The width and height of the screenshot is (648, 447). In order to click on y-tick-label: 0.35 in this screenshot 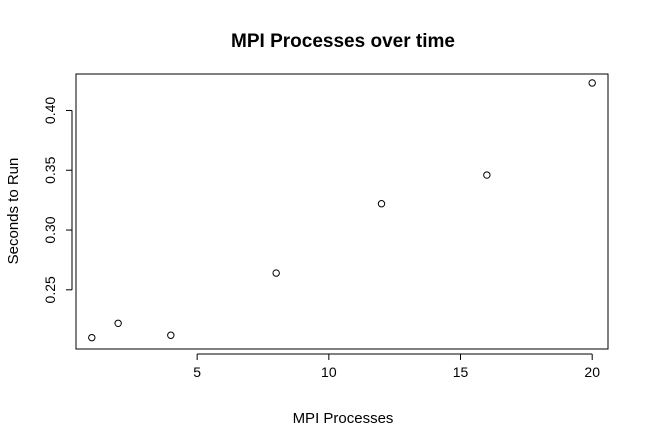, I will do `click(50, 169)`.